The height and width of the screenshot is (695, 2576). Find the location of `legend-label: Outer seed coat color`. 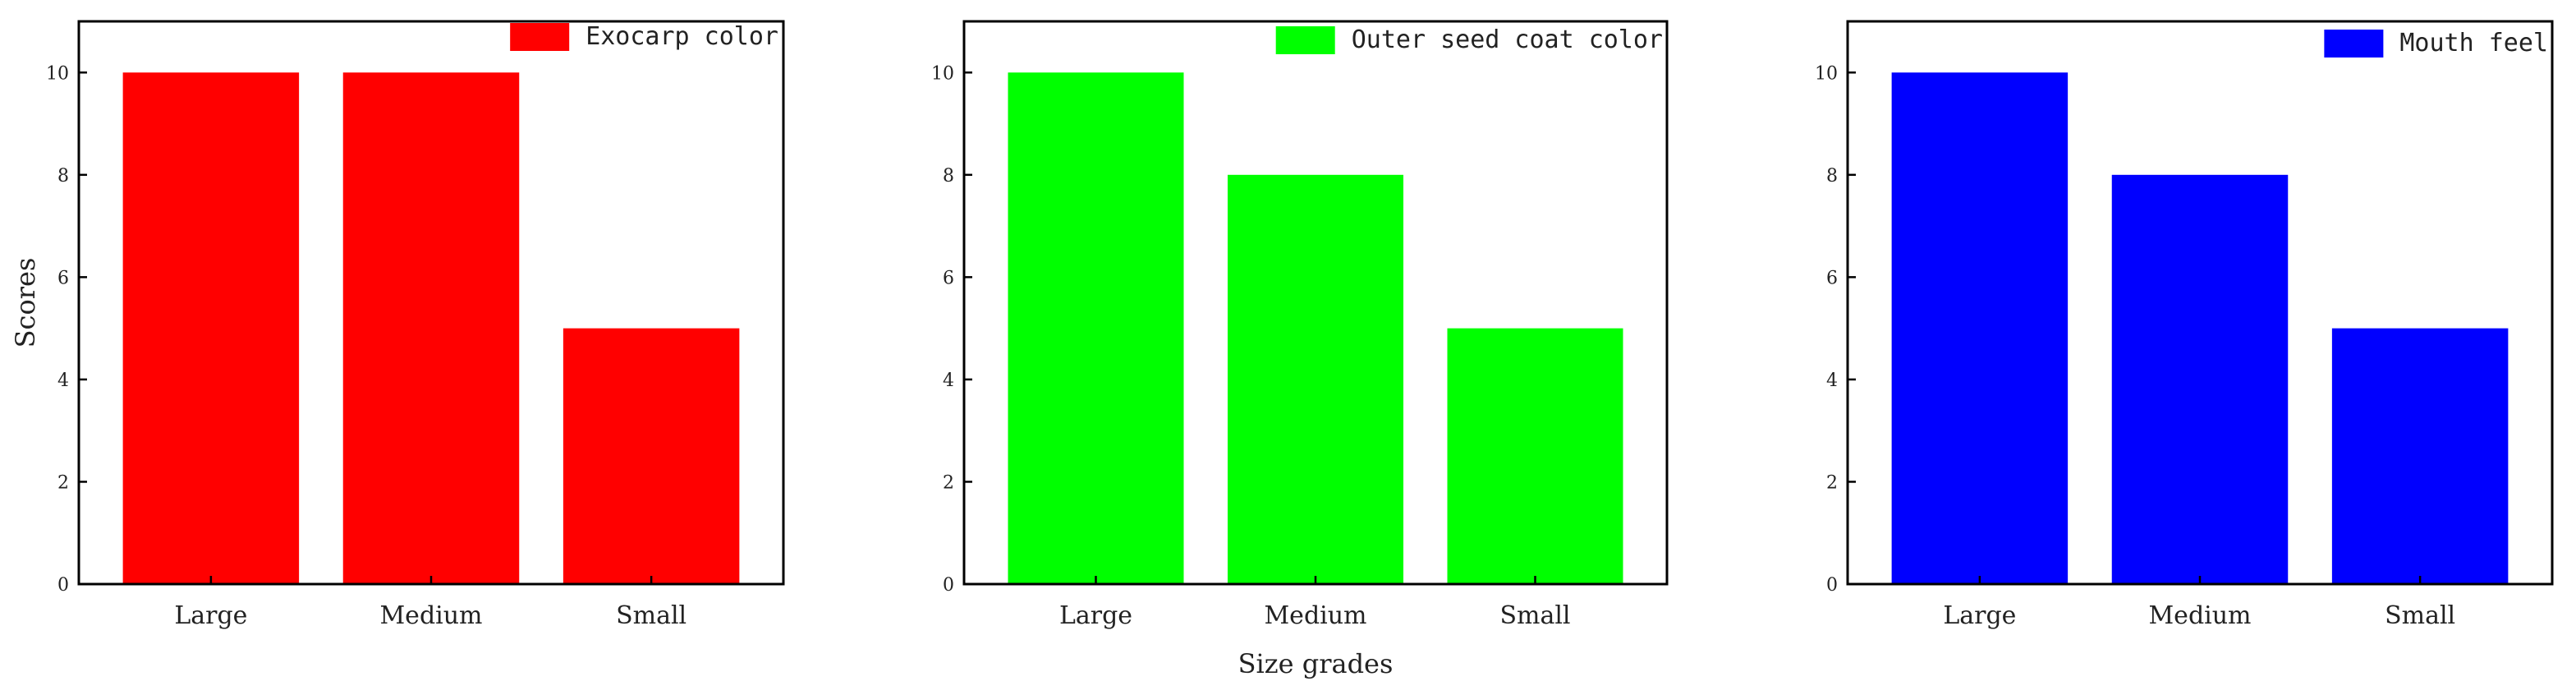

legend-label: Outer seed coat color is located at coordinates (1507, 39).